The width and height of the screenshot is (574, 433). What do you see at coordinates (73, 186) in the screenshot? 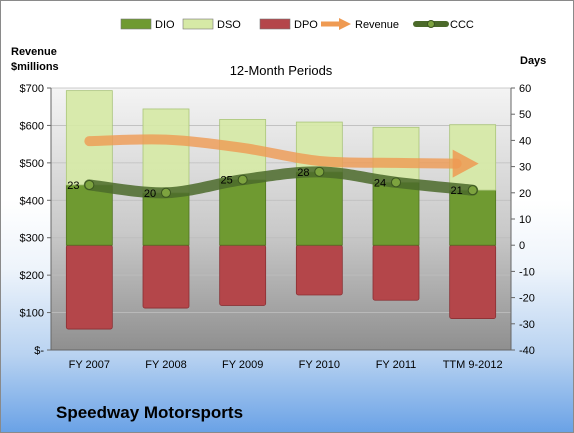
I see `ccc-data-label: 23` at bounding box center [73, 186].